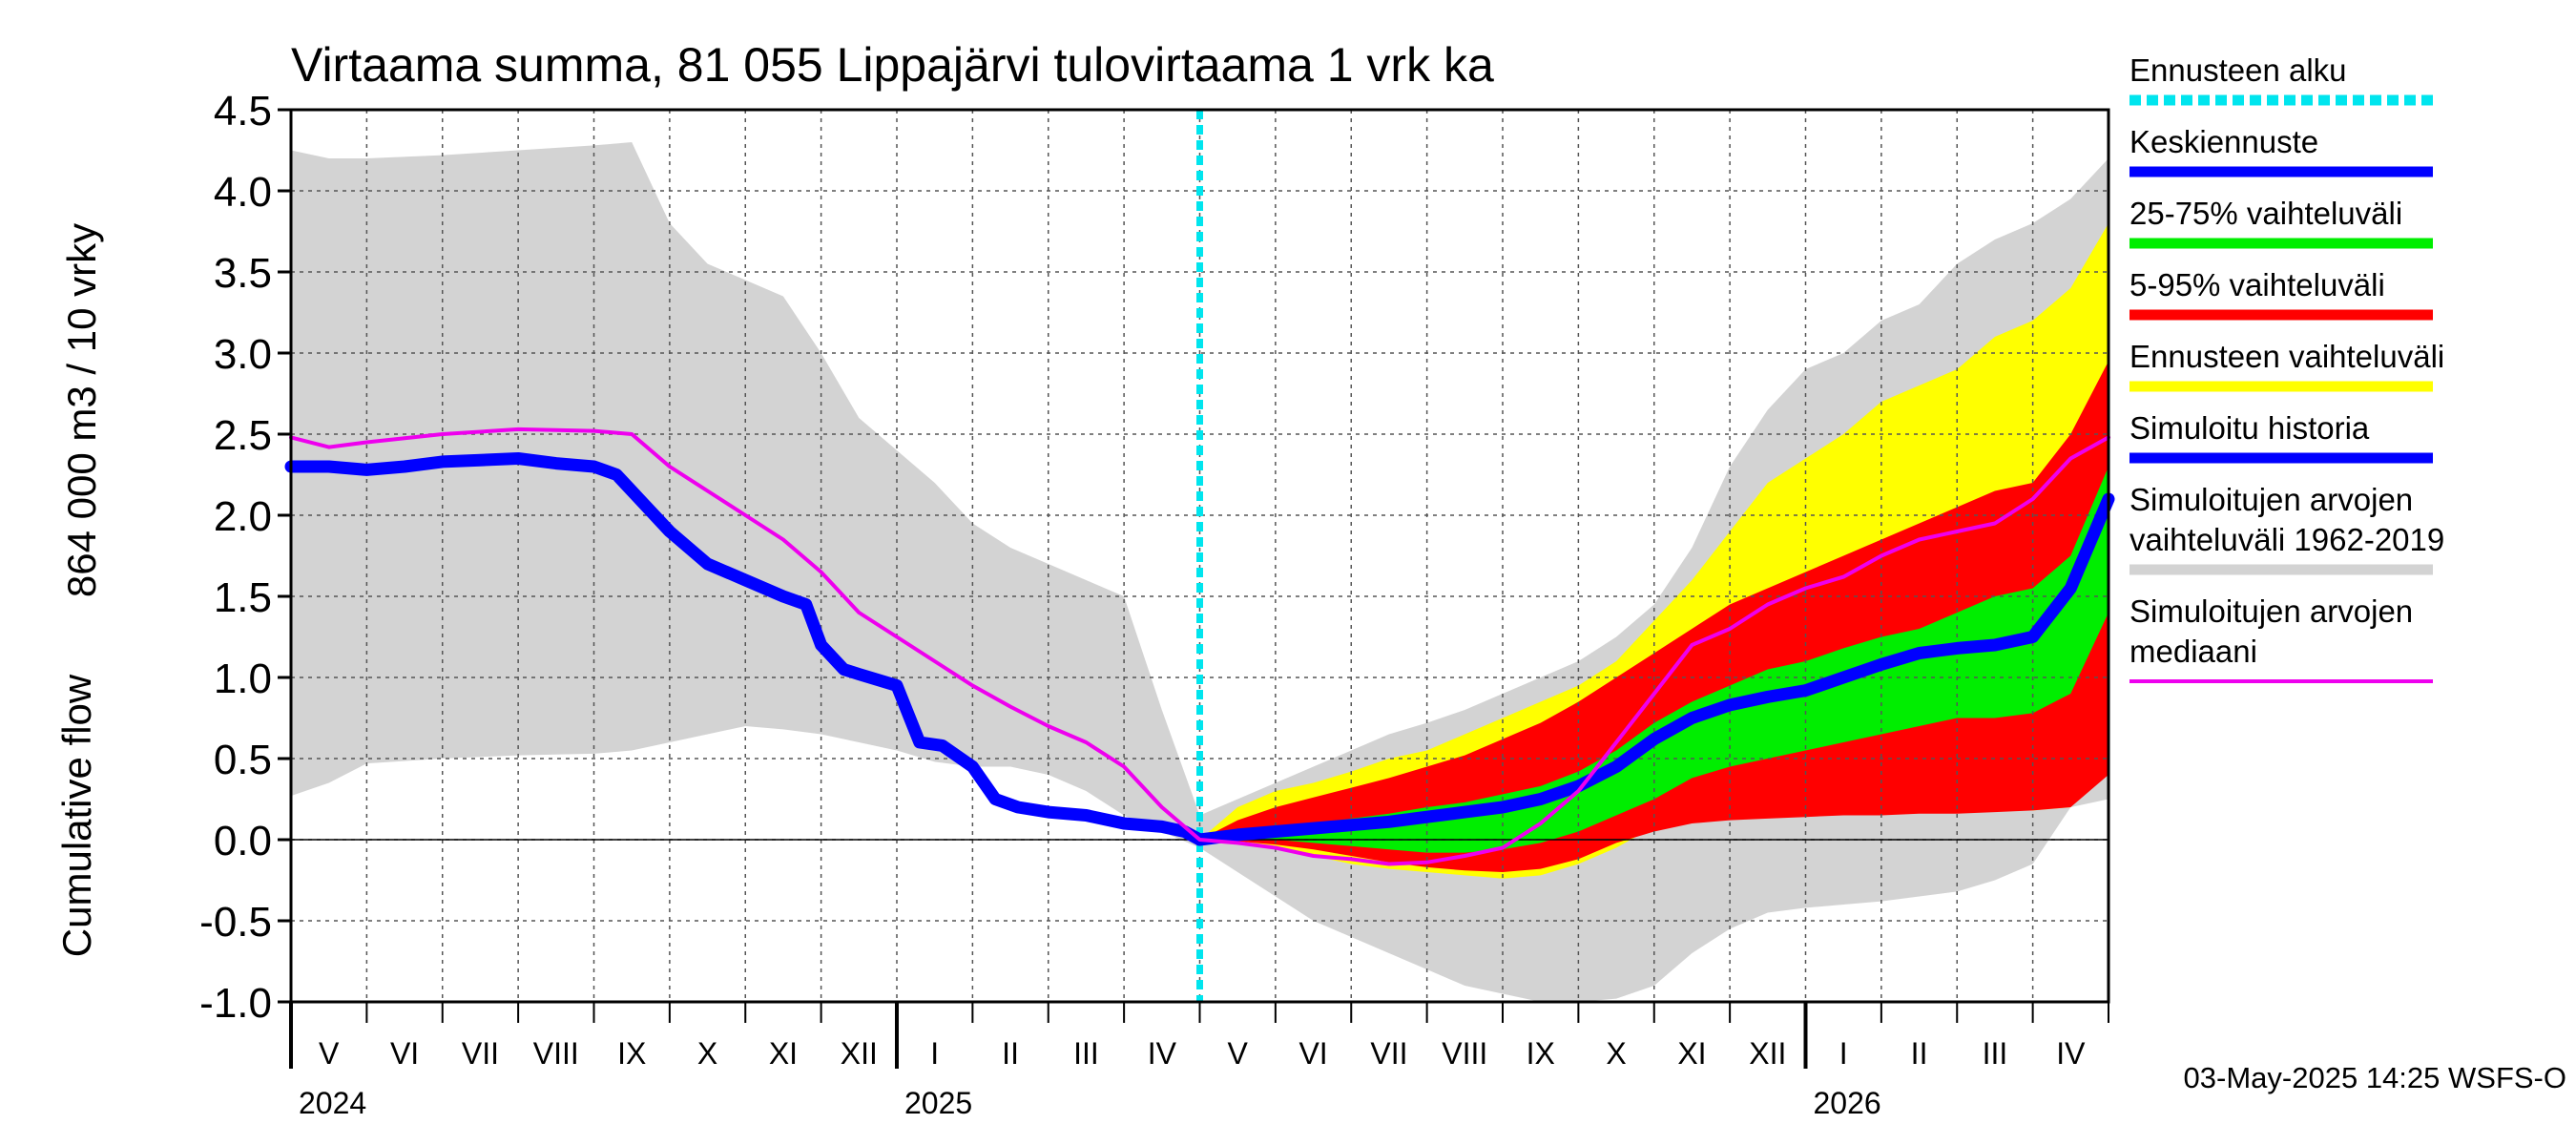 The height and width of the screenshot is (1145, 2576). I want to click on legend-label: Ennusteen alku, so click(2238, 70).